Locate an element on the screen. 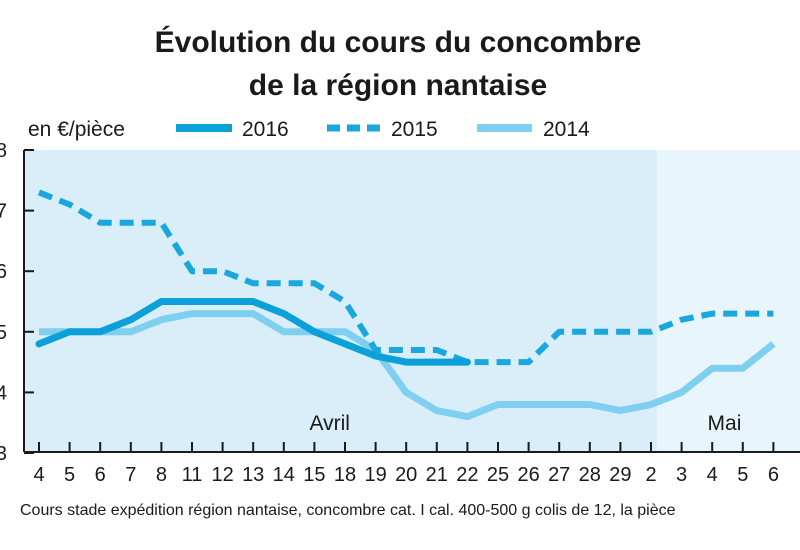  x-tick-label: 12 is located at coordinates (222, 475).